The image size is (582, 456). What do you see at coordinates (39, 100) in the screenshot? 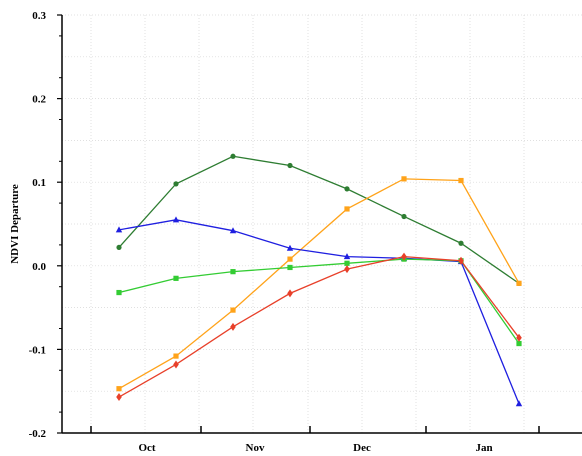
I see `y-tick-label: 0.2` at bounding box center [39, 100].